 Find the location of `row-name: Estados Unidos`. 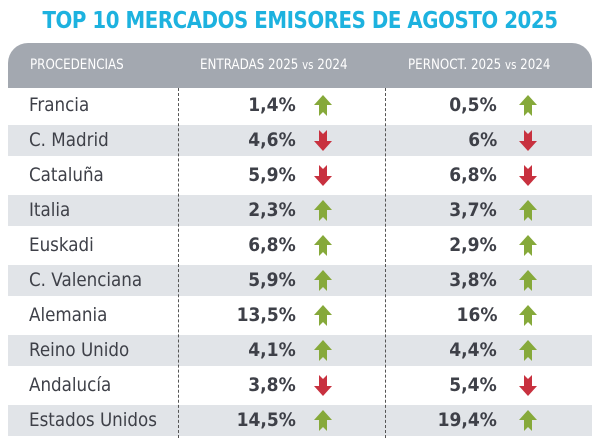

row-name: Estados Unidos is located at coordinates (93, 420).